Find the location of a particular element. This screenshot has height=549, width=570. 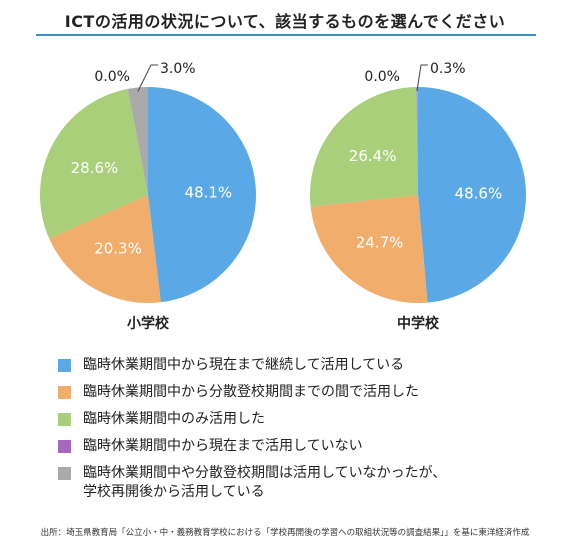

legend-item: 臨時休業期間中や分散登校期間は活用していなかったが、 学校再開後から活用している is located at coordinates (308, 483).